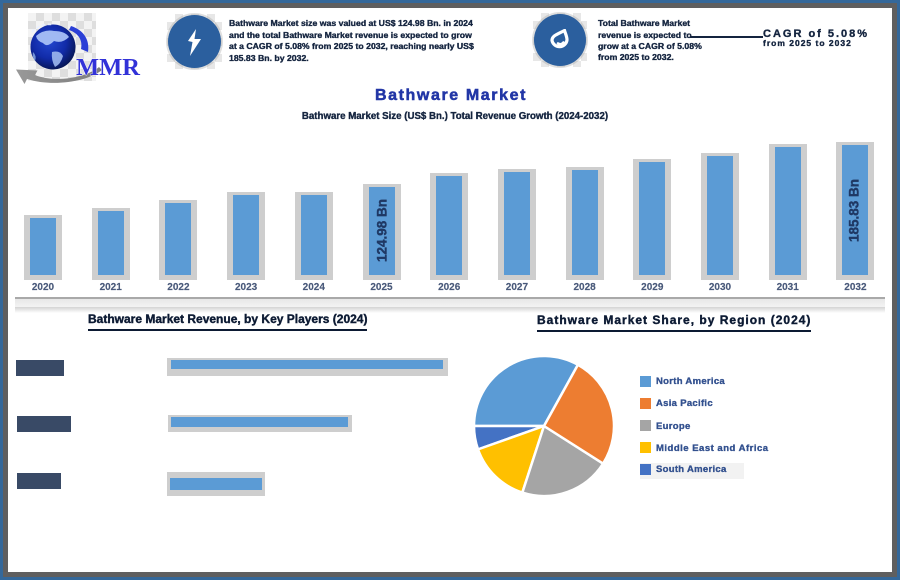 This screenshot has height=580, width=900. What do you see at coordinates (108, 67) in the screenshot?
I see `svg-text: MMR` at bounding box center [108, 67].